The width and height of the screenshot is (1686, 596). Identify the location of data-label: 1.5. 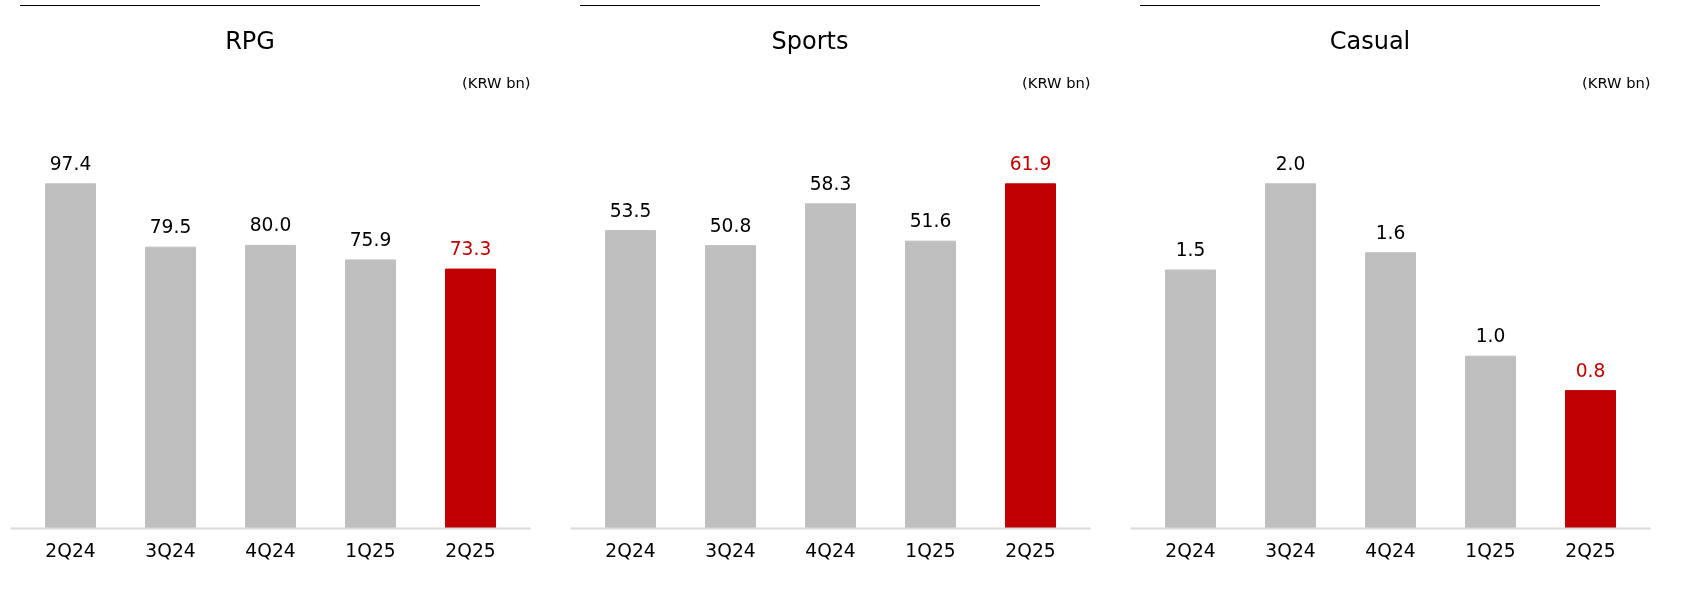
(1190, 250).